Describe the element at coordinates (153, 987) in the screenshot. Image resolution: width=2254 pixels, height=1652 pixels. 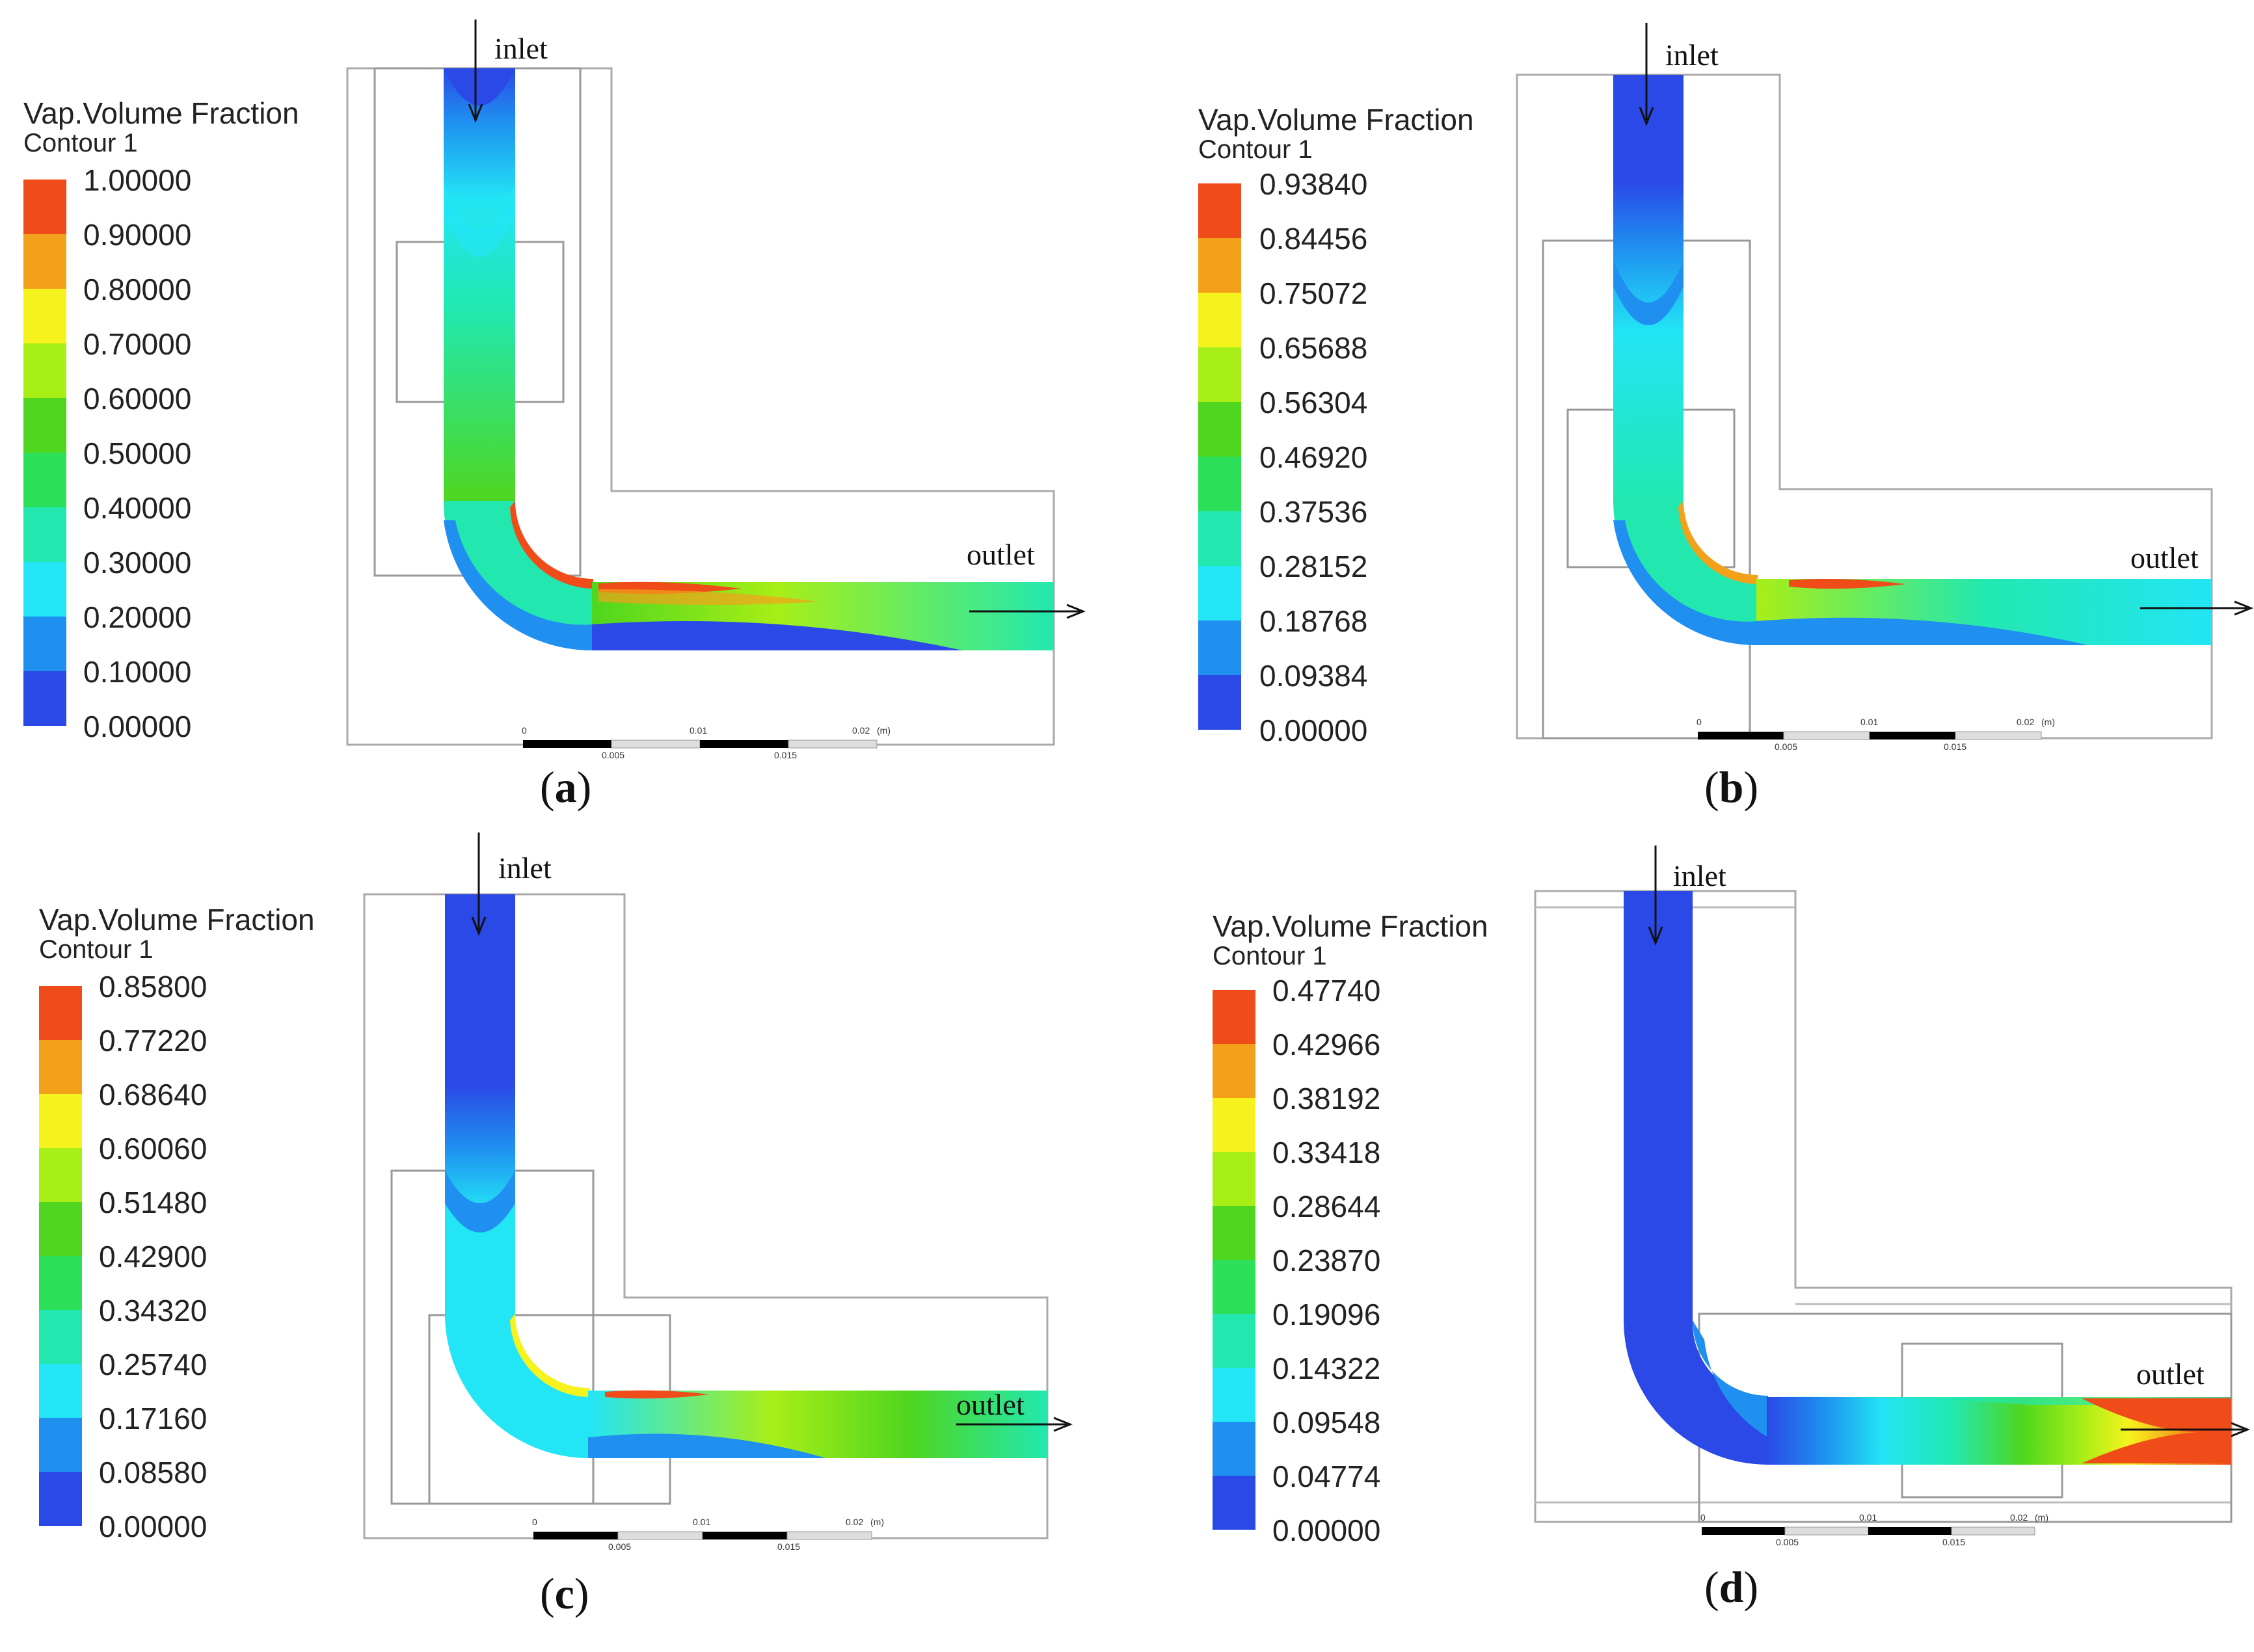
I see `tick-label: 0.85800` at that location.